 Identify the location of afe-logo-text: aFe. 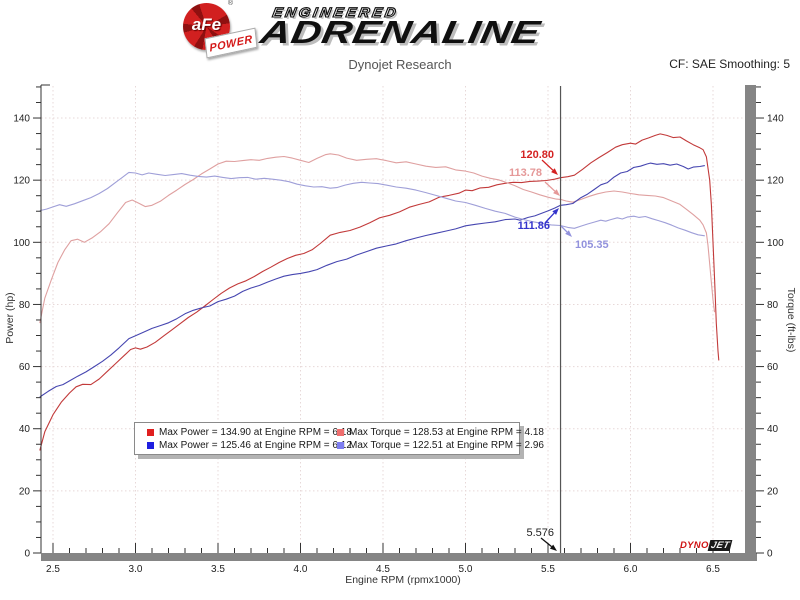
(206, 24).